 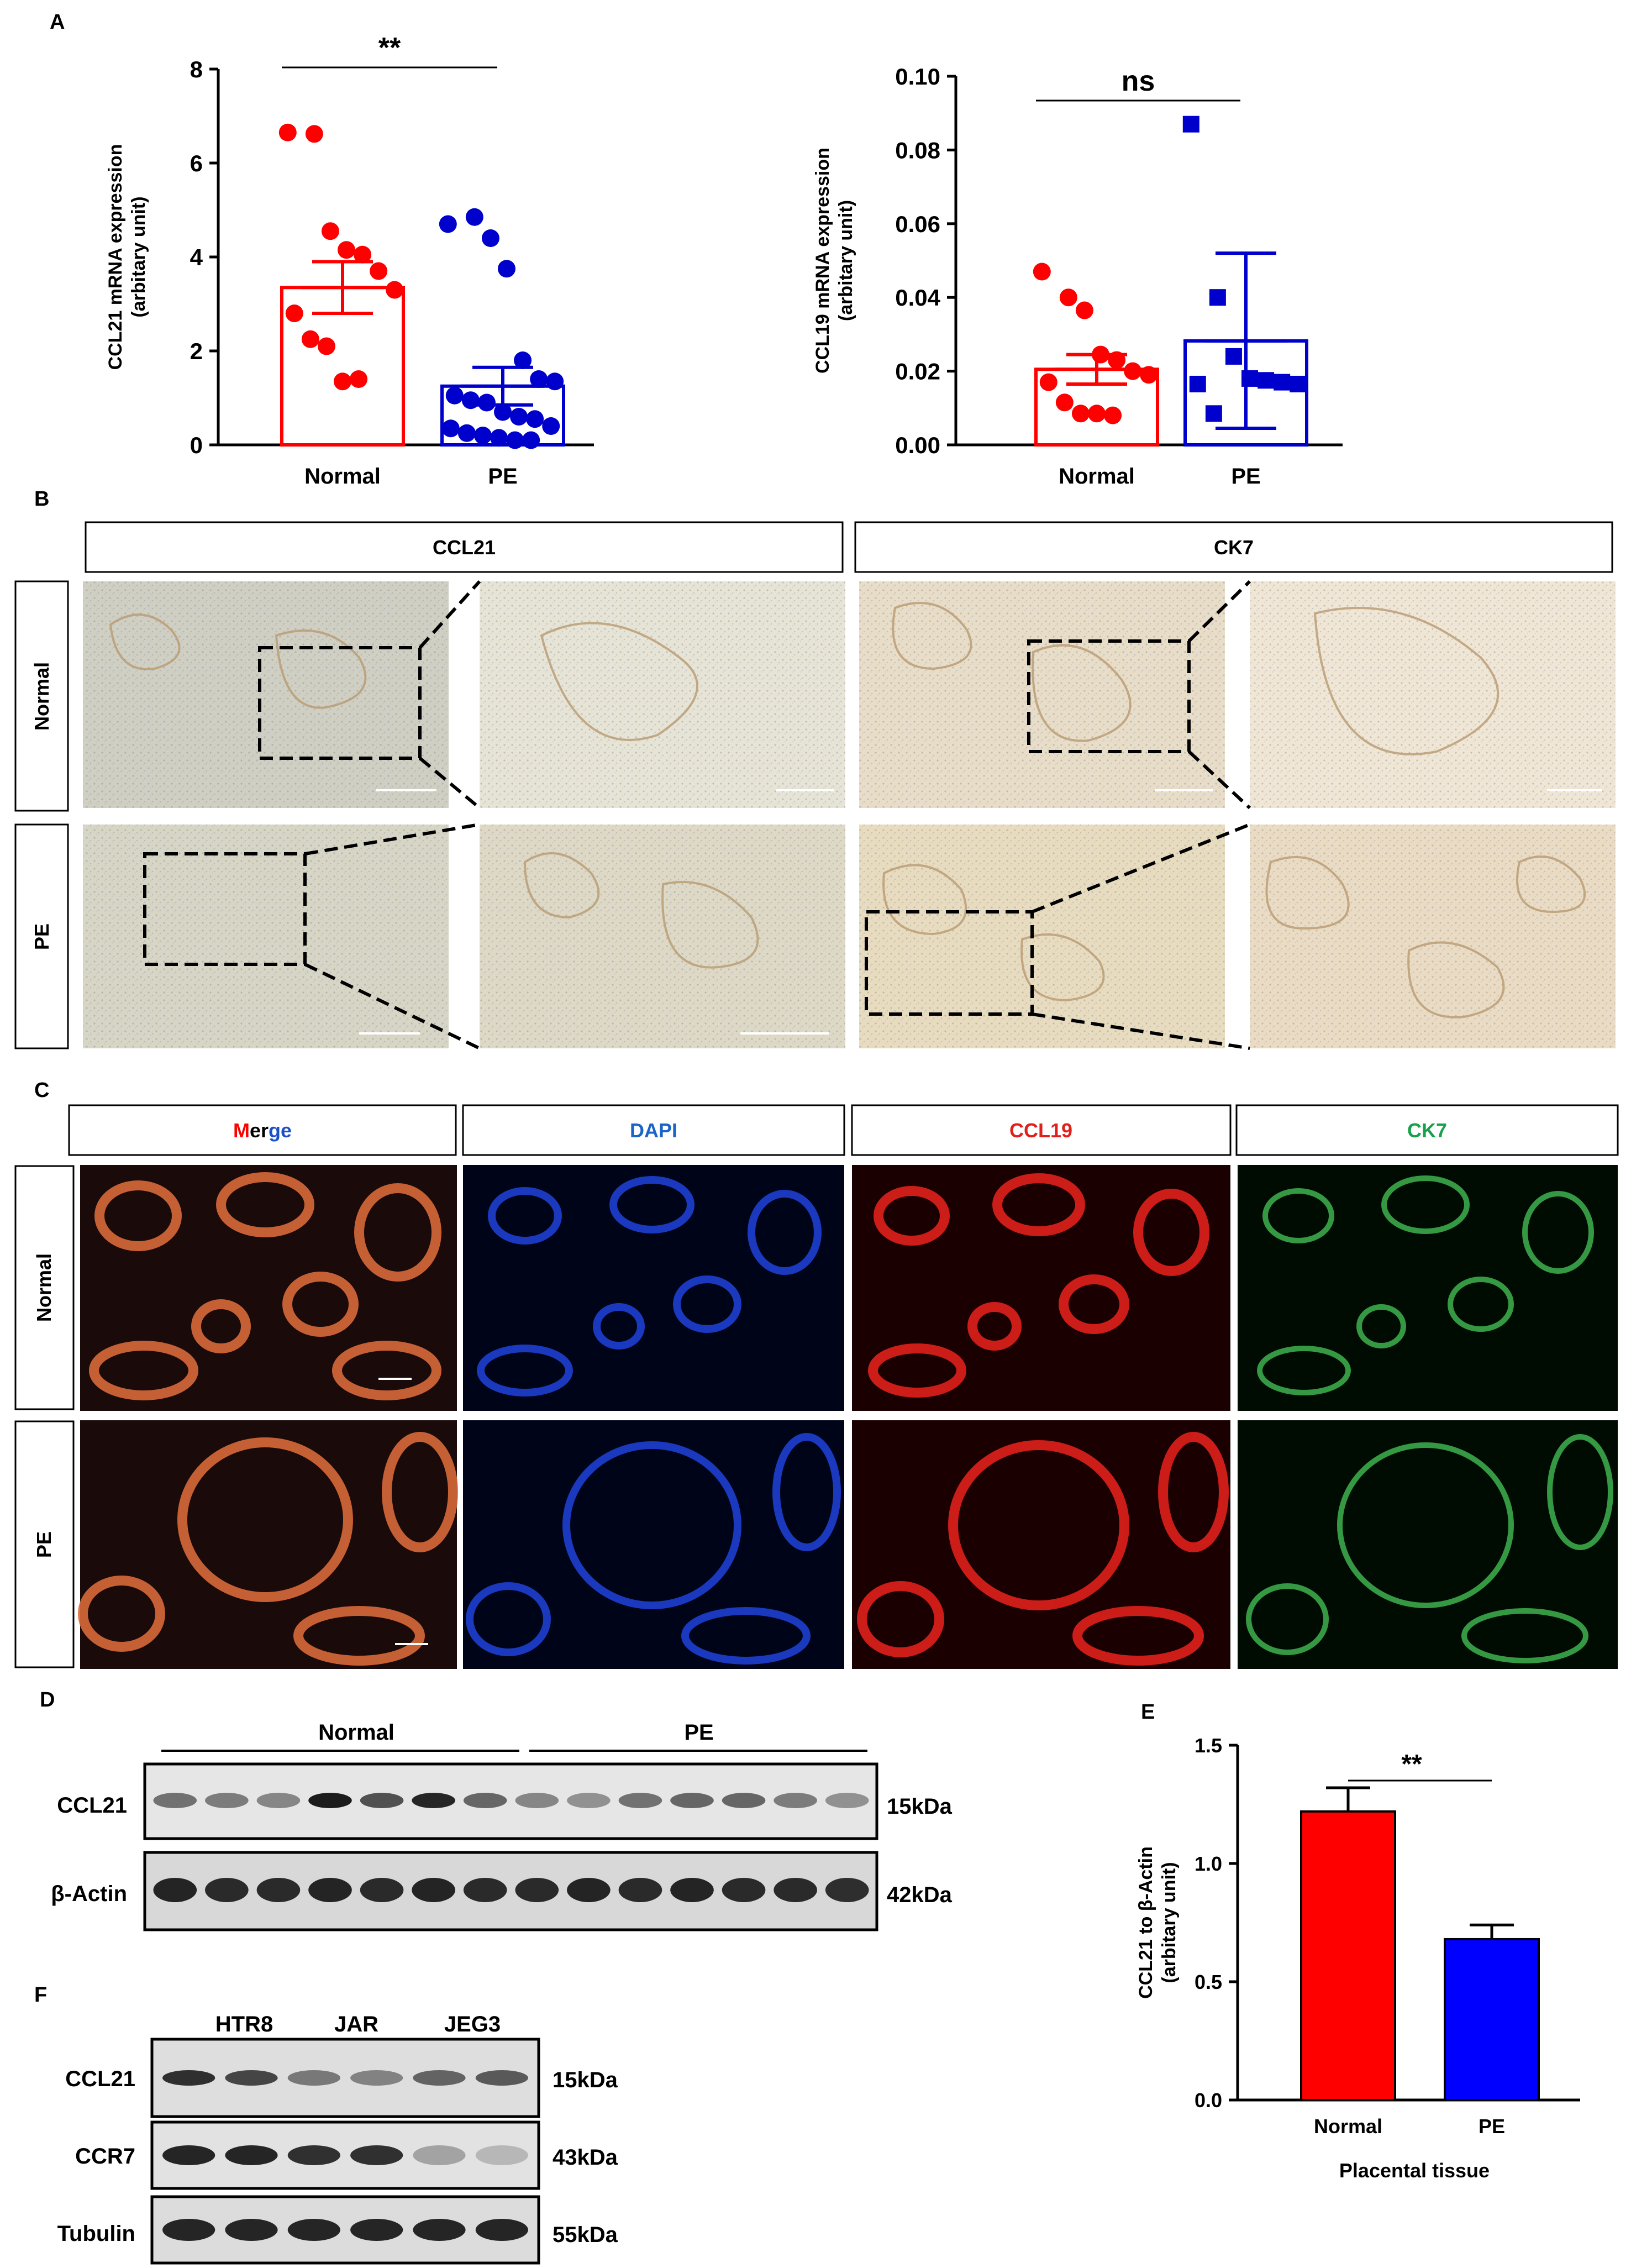 I want to click on chart-a2-ytick-label: 0.04, so click(x=917, y=298).